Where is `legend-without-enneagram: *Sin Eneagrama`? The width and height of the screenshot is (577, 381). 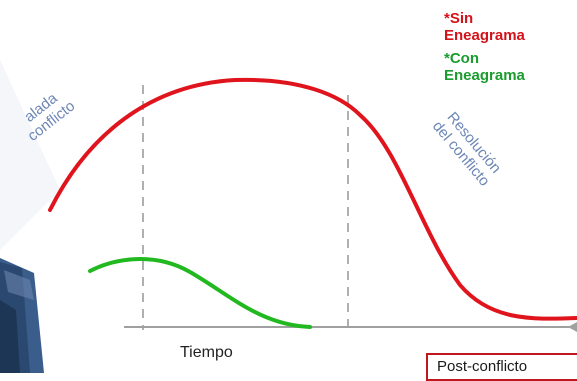 legend-without-enneagram: *Sin Eneagrama is located at coordinates (484, 27).